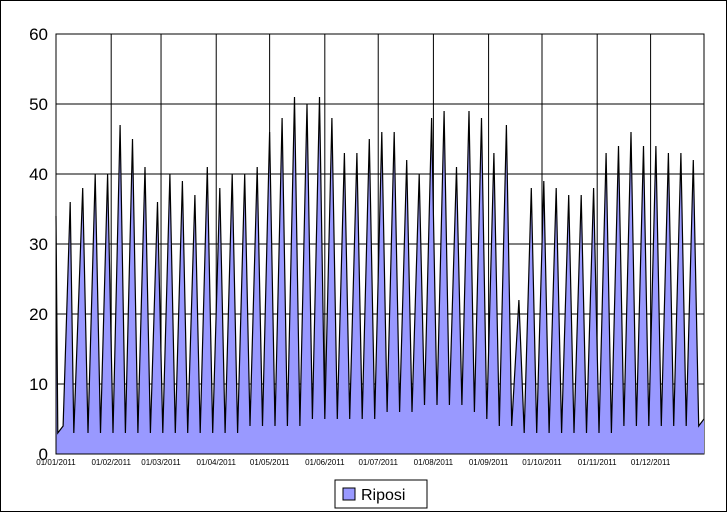  Describe the element at coordinates (216, 462) in the screenshot. I see `x-tick-label: 01/04/2011` at that location.